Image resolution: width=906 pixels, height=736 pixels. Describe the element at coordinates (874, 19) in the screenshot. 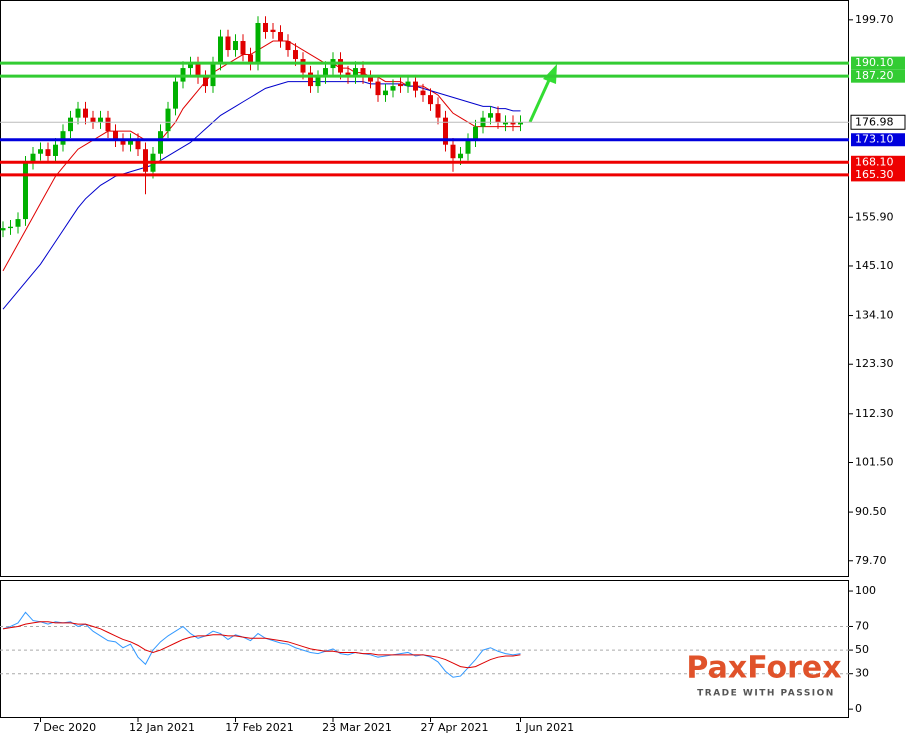

I see `y-tick-label: 199.70` at that location.